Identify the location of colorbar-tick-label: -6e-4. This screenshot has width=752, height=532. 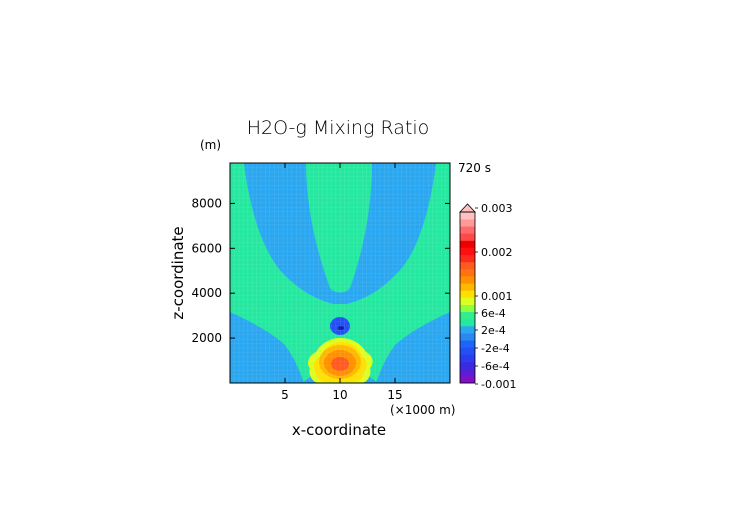
(495, 366).